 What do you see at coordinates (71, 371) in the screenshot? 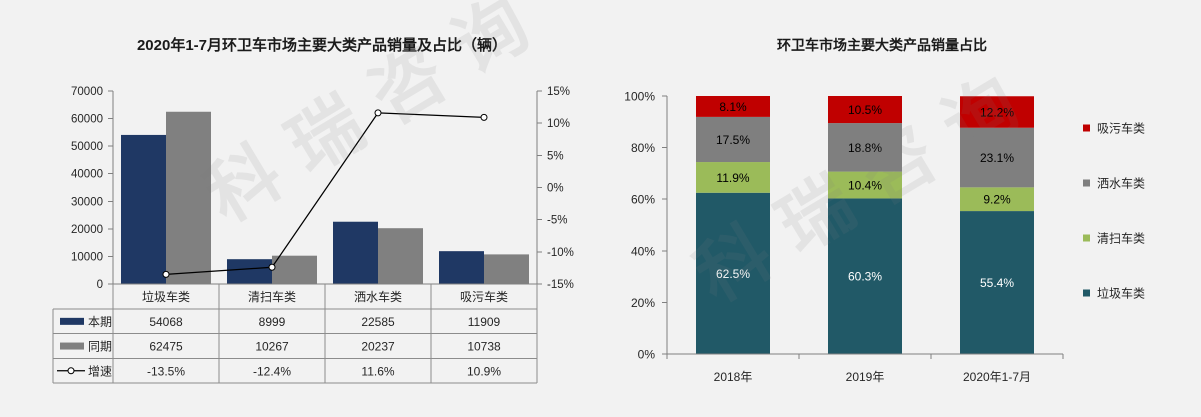
I see `table-legend-marker` at bounding box center [71, 371].